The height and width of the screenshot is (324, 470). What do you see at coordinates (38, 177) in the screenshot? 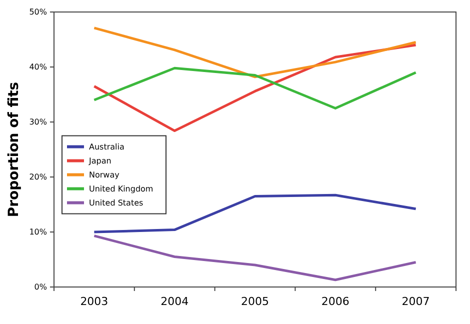
I see `y-tick-label: 20%` at bounding box center [38, 177].